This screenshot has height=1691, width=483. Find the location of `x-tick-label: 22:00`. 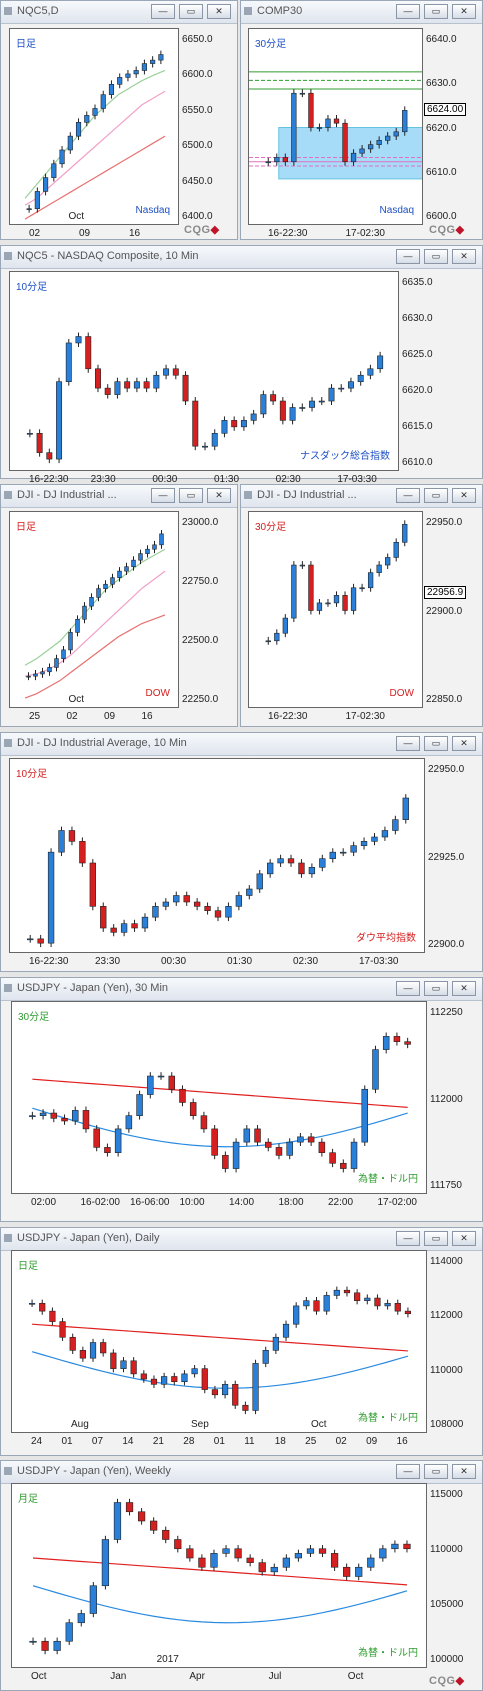

x-tick-label: 22:00 is located at coordinates (341, 1202).